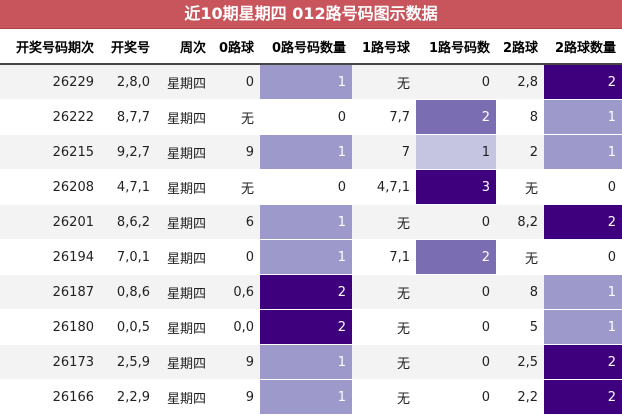 The image size is (622, 415). Describe the element at coordinates (520, 362) in the screenshot. I see `cell-route2-ball: 2,5` at that location.